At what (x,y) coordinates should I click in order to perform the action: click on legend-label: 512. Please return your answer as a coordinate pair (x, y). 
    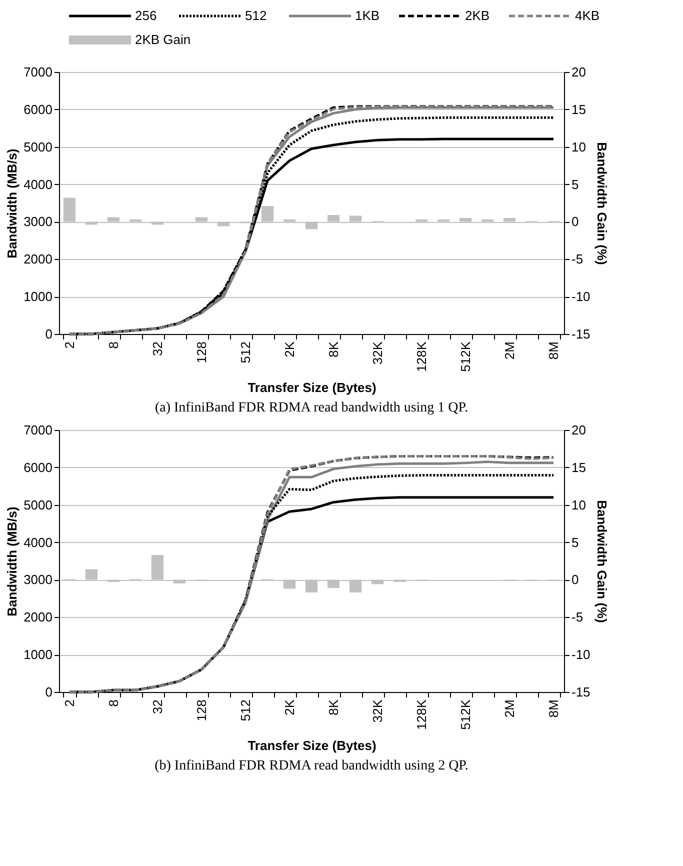
    Looking at the image, I should click on (256, 15).